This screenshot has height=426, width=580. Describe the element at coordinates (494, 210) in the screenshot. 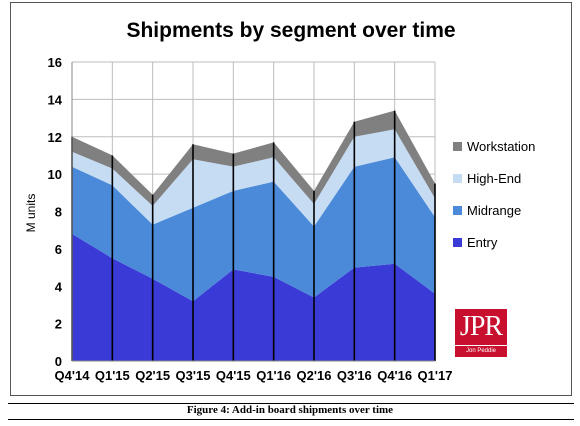

I see `legend-label-midrange: Midrange` at that location.